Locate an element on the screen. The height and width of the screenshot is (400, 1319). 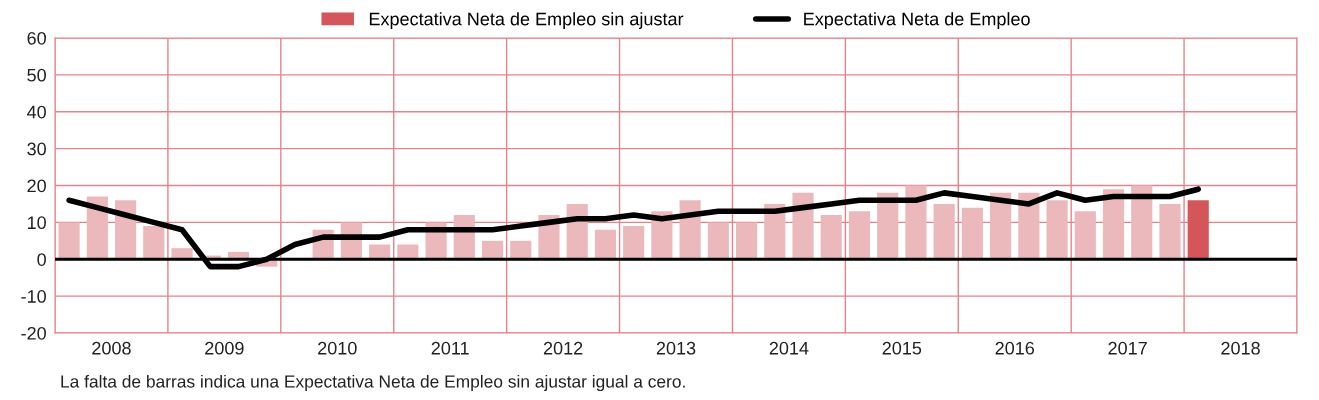
y-tick-label: -10 is located at coordinates (33, 296).